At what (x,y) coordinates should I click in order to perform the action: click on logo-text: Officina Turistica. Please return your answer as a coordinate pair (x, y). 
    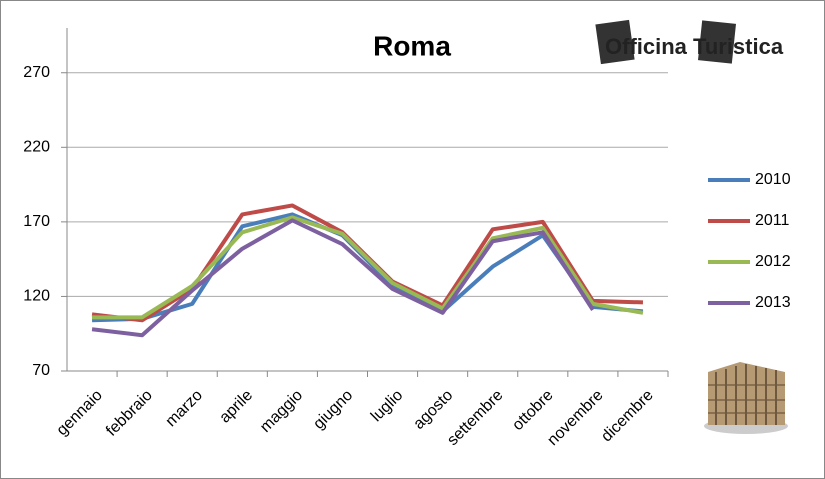
    Looking at the image, I should click on (694, 46).